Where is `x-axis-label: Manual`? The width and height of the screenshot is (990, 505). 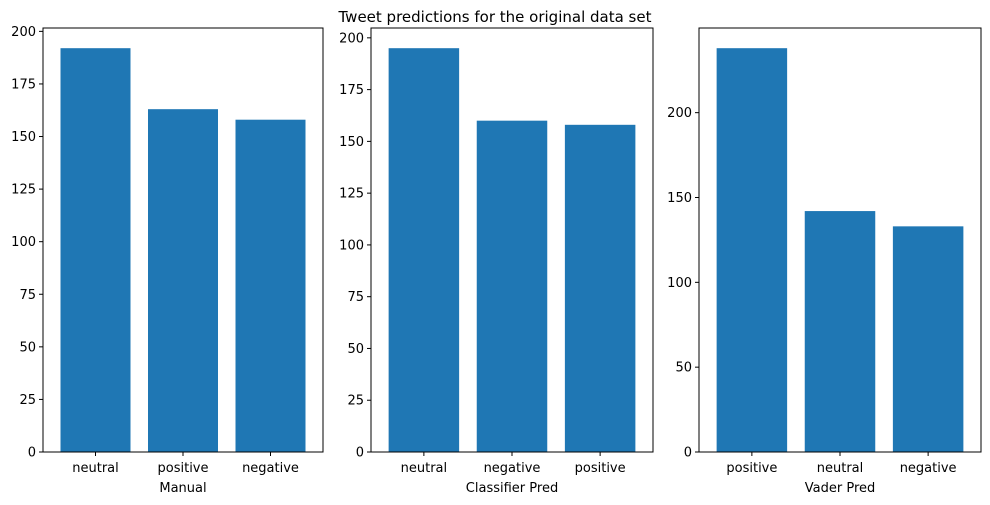 x-axis-label: Manual is located at coordinates (182, 488).